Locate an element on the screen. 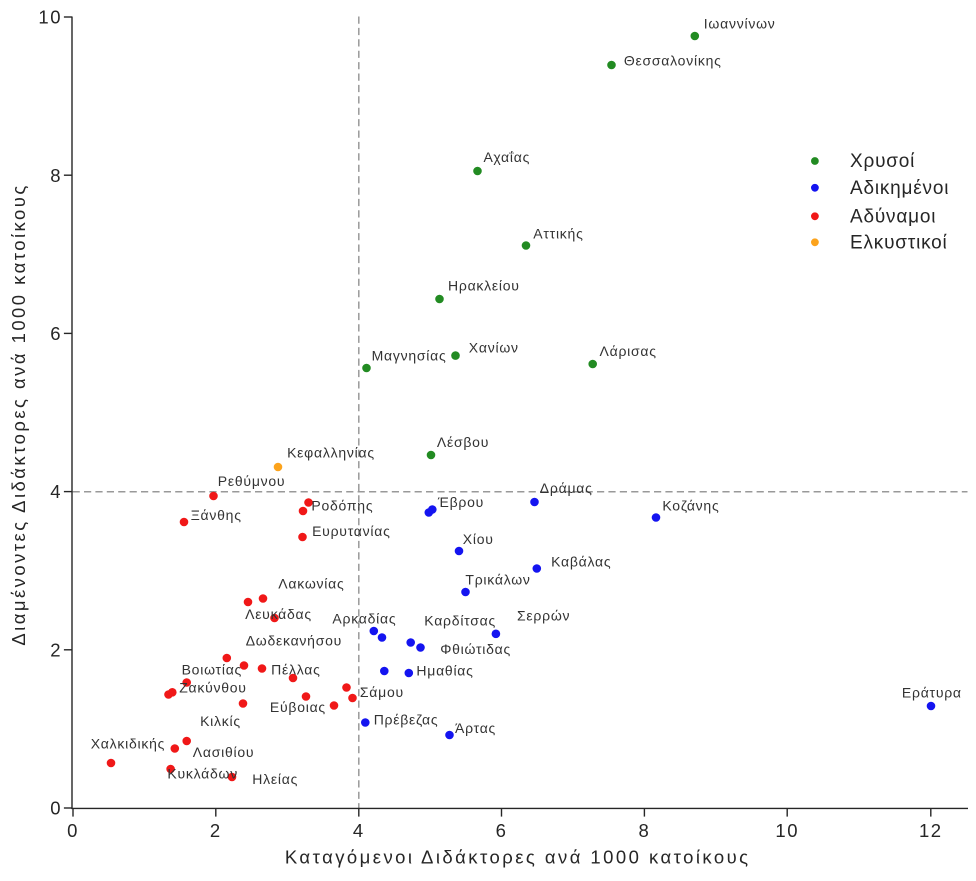 This screenshot has height=881, width=976. svg-text: Ελκυστικοί is located at coordinates (899, 243).